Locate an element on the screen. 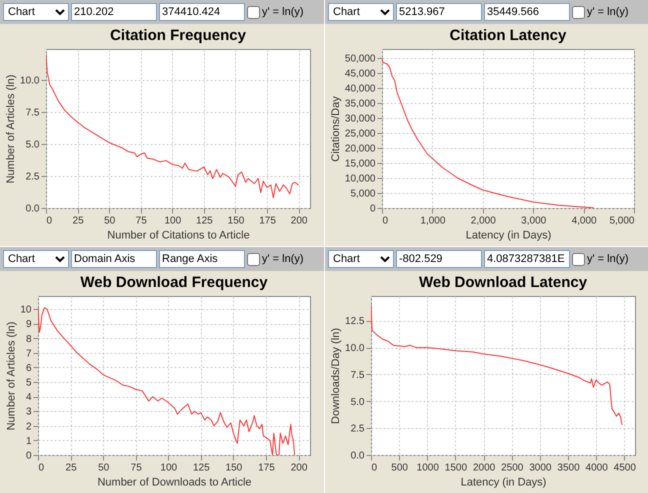 The width and height of the screenshot is (648, 493). y-tick-label: 20,000 is located at coordinates (360, 149).